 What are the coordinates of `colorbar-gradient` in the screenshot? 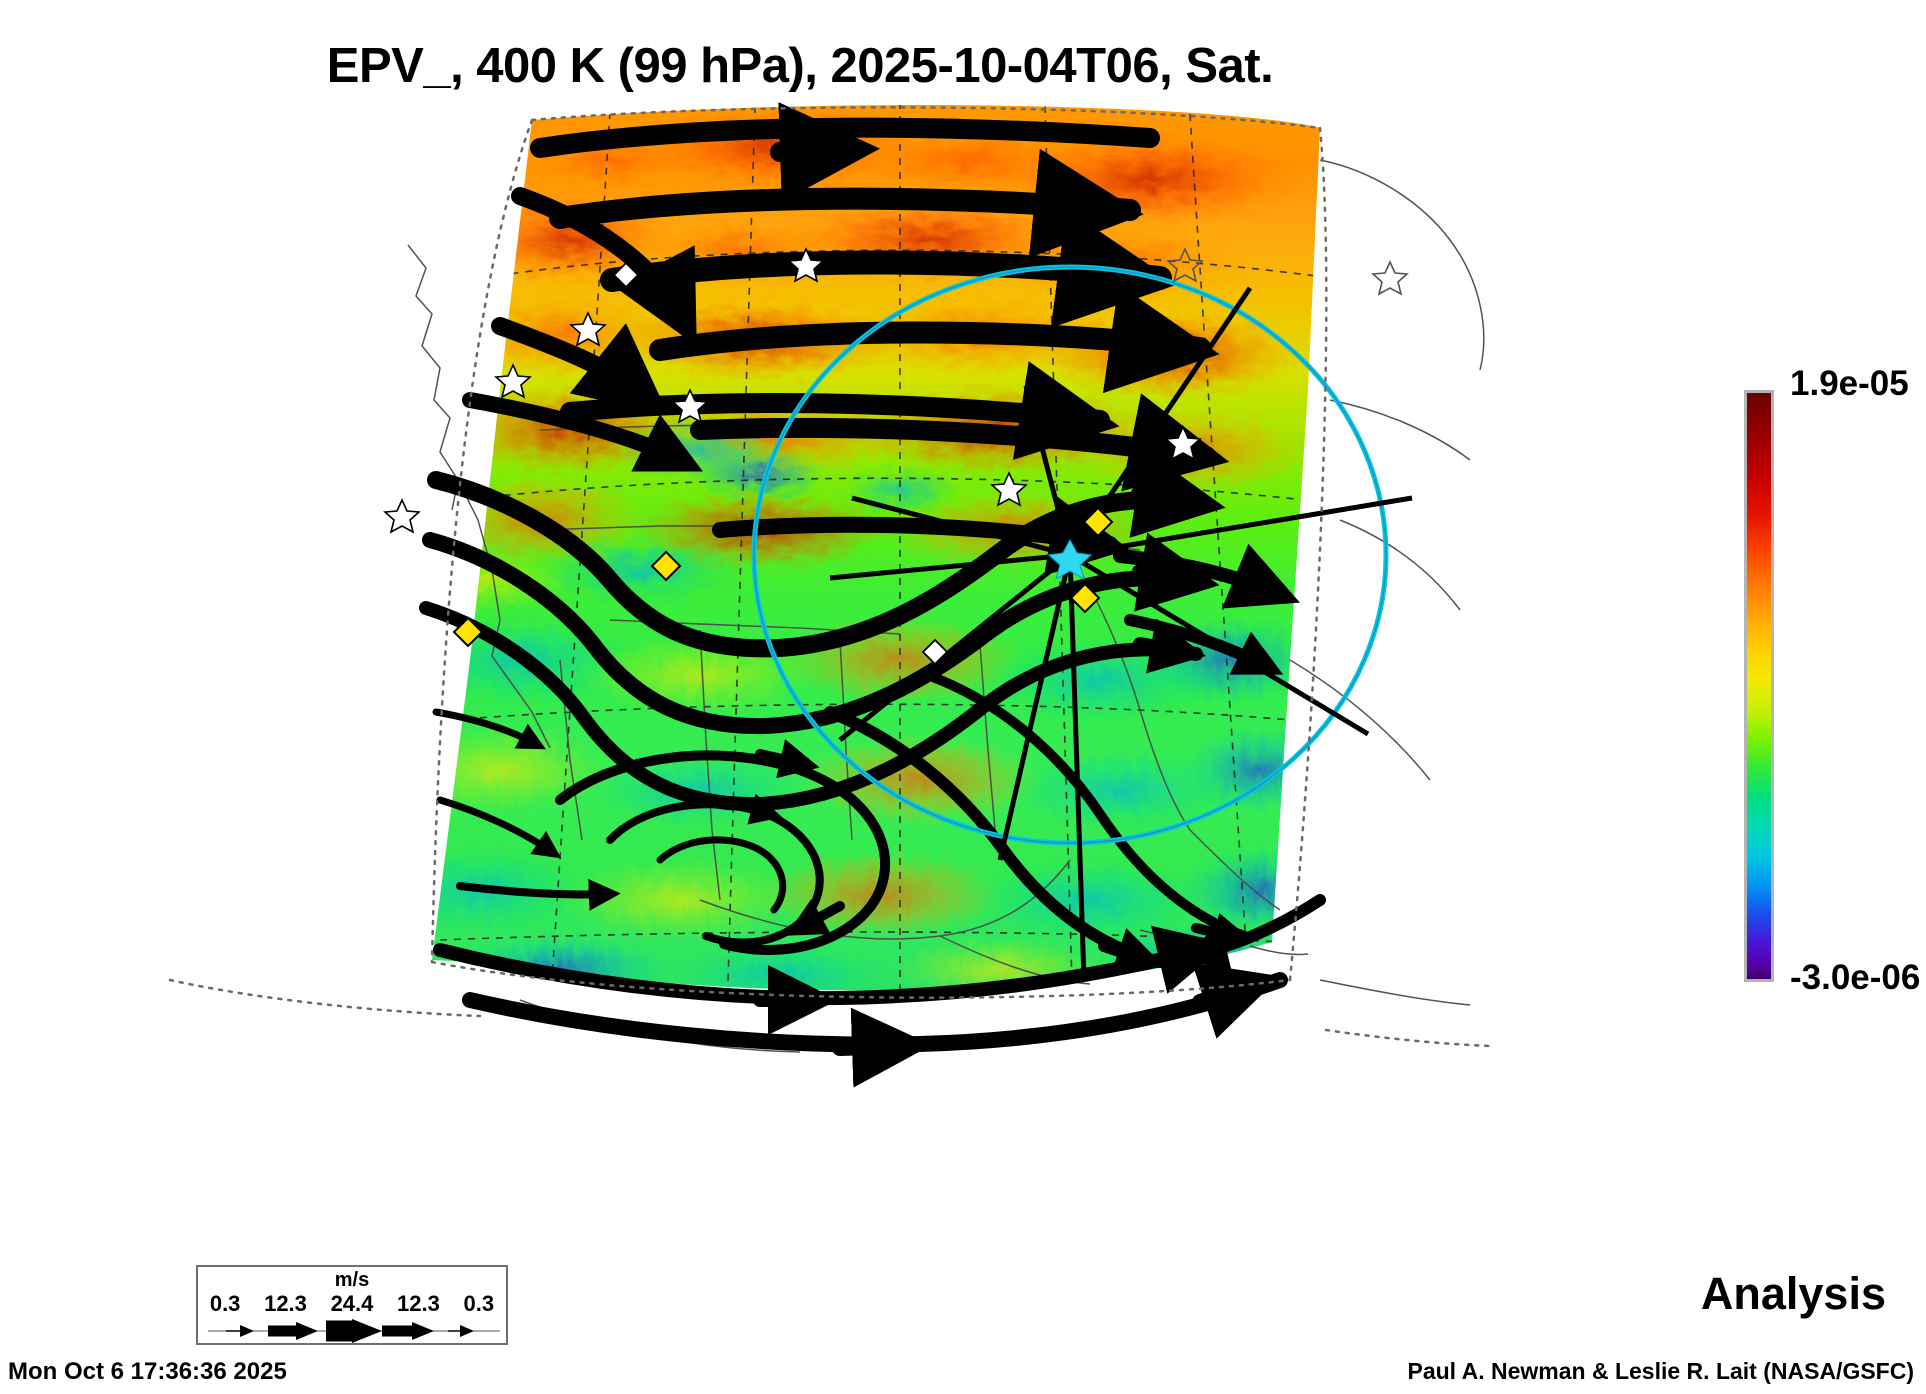 It's located at (1759, 686).